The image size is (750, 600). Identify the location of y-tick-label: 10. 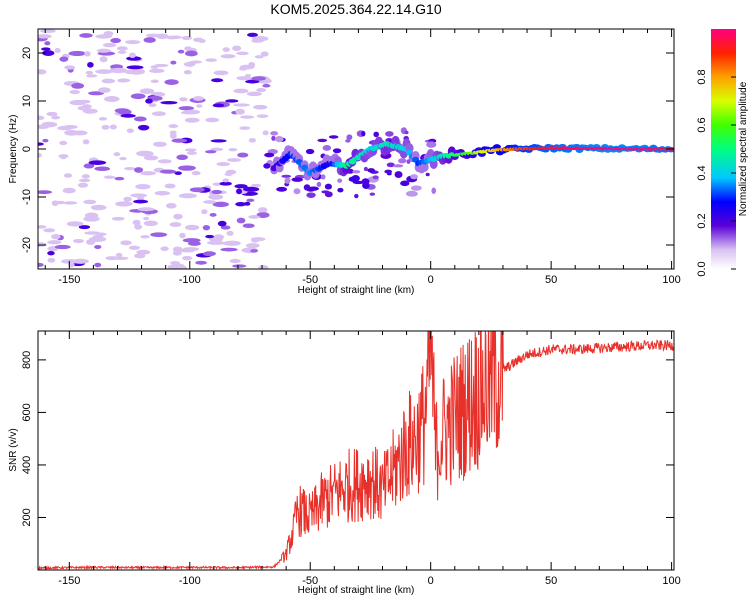
(27, 101).